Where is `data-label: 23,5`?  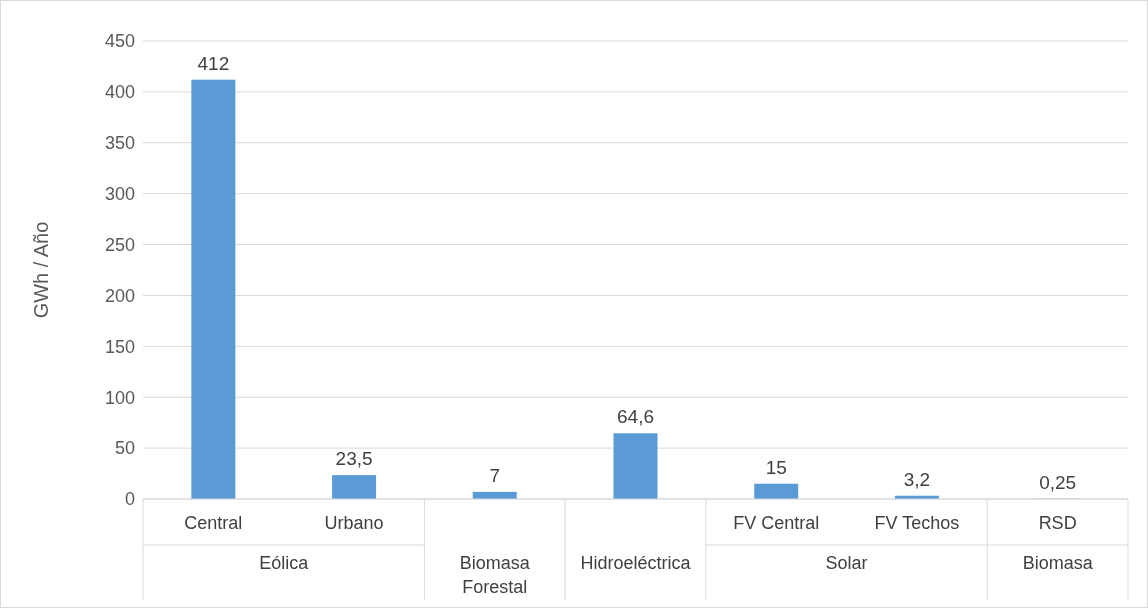 data-label: 23,5 is located at coordinates (354, 459).